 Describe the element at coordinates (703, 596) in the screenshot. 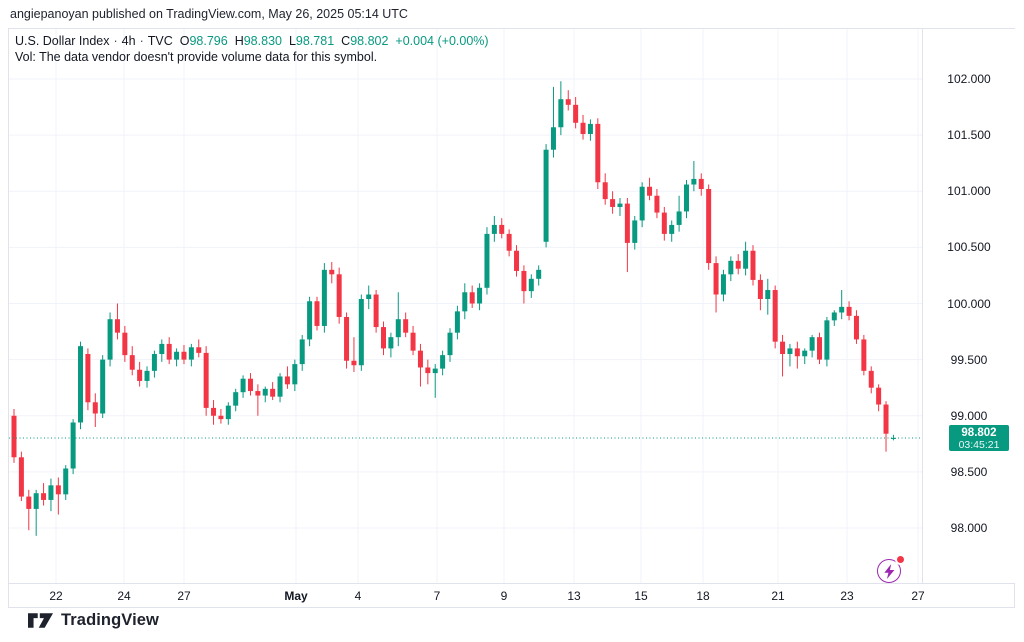

I see `time-tick-label: 18` at that location.